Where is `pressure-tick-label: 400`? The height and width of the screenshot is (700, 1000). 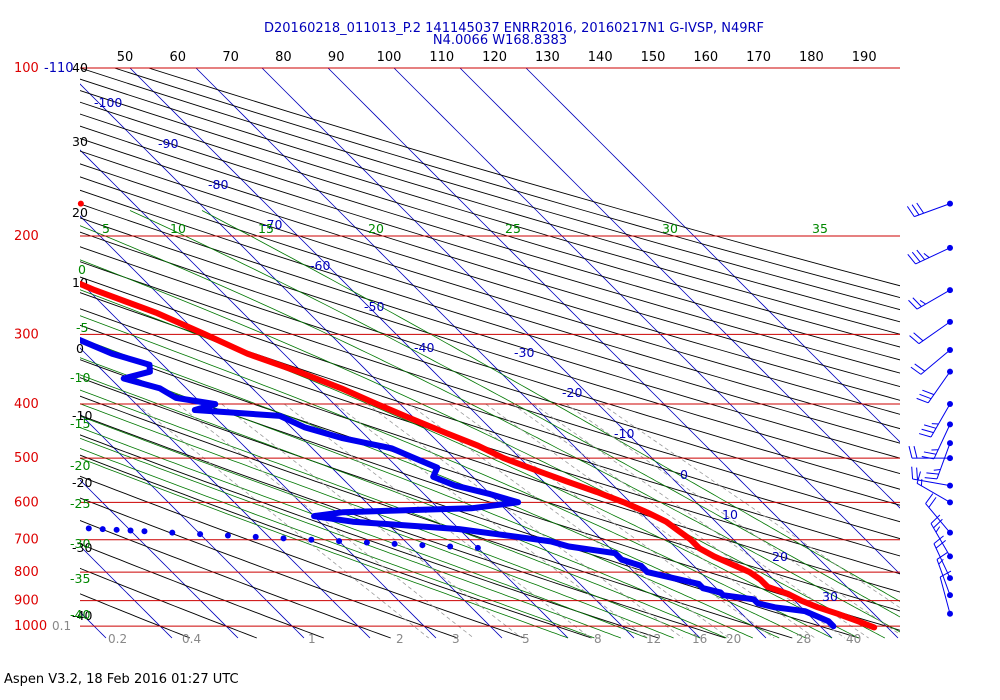
pressure-tick-label: 400 is located at coordinates (26, 404).